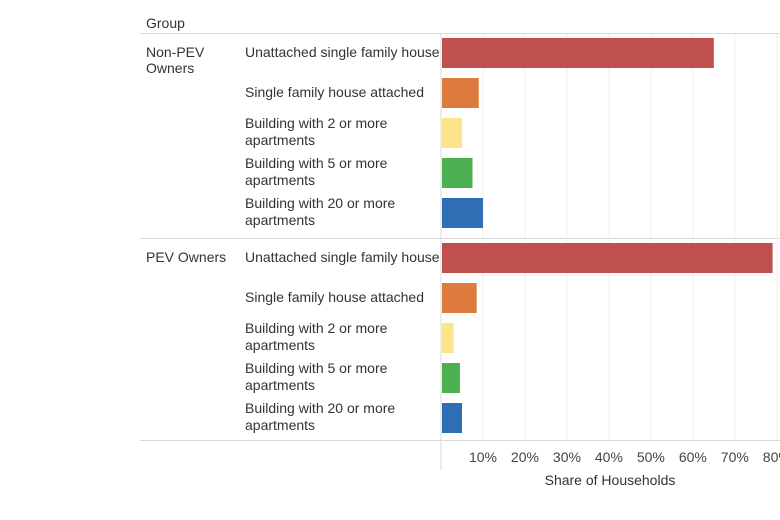  Describe the element at coordinates (610, 480) in the screenshot. I see `x-axis-title: Share of Households` at that location.